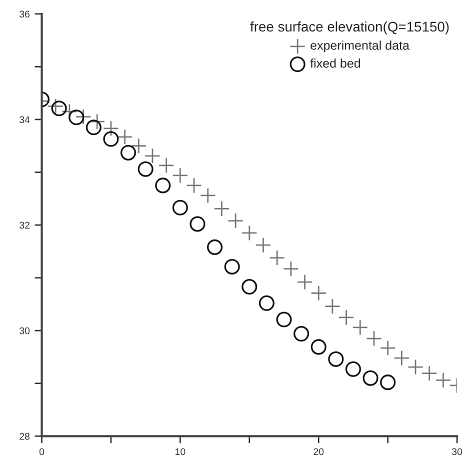 This screenshot has height=464, width=464. I want to click on x-tick-label: 10, so click(181, 452).